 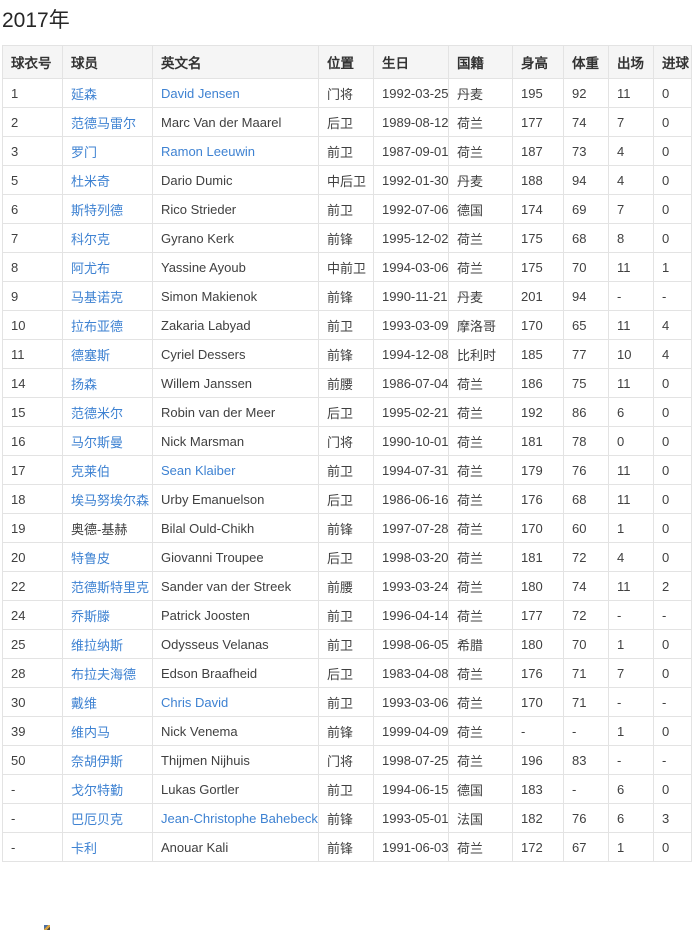 I want to click on cell-jersey-number: 15, so click(x=32, y=412).